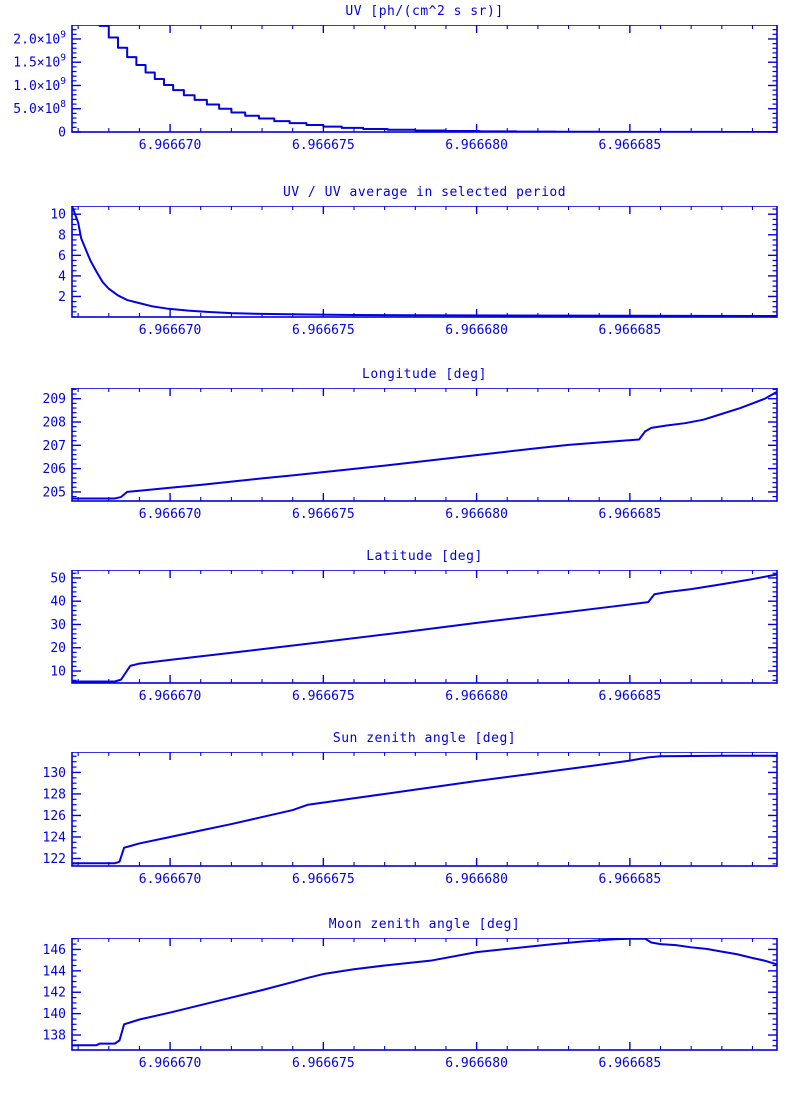 The height and width of the screenshot is (1100, 800). What do you see at coordinates (54, 773) in the screenshot?
I see `y-tick-label: 130` at bounding box center [54, 773].